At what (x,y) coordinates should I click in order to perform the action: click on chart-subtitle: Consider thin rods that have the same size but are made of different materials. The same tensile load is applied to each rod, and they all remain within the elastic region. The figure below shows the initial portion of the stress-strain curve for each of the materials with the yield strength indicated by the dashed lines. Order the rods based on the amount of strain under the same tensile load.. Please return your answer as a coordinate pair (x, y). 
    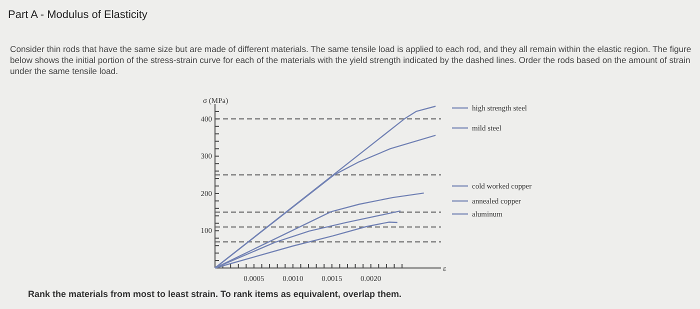
    Looking at the image, I should click on (351, 60).